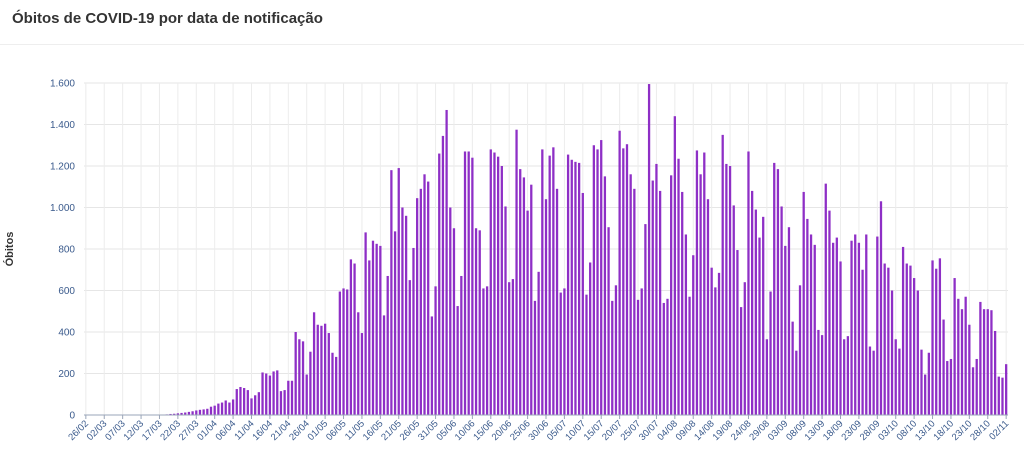 This screenshot has width=1024, height=461. I want to click on y-tick-label: 200, so click(66, 374).